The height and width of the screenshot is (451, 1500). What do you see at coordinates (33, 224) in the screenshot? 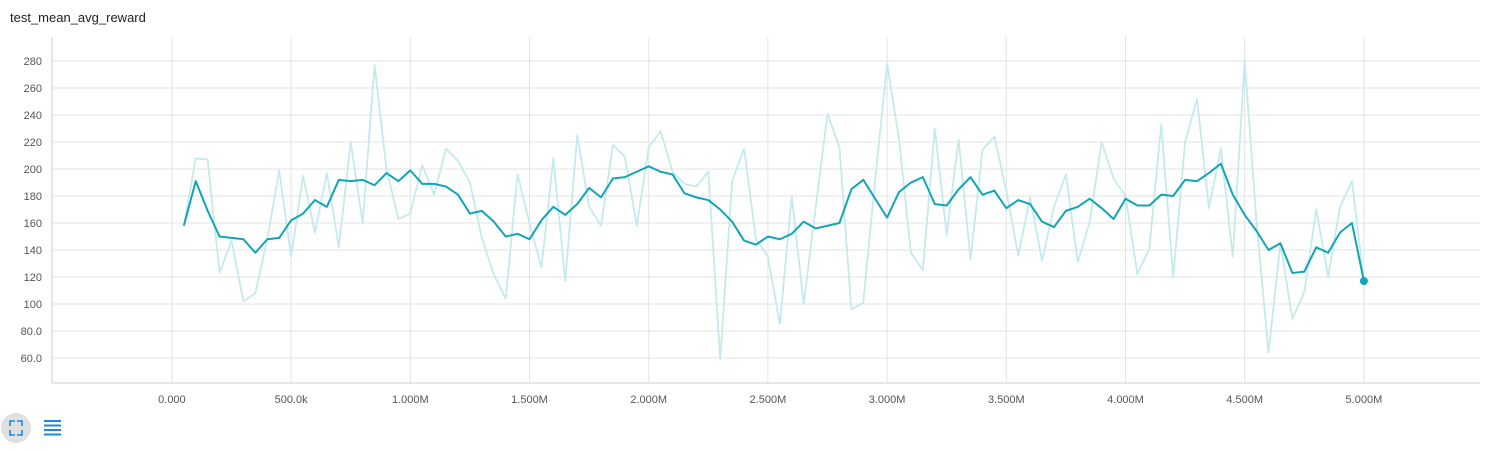
I see `y-tick-label: 160` at bounding box center [33, 224].